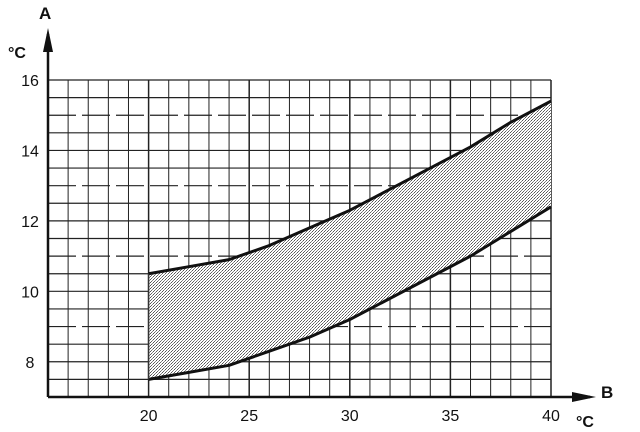 This screenshot has height=432, width=640. What do you see at coordinates (30, 222) in the screenshot?
I see `y-tick-label: 12` at bounding box center [30, 222].